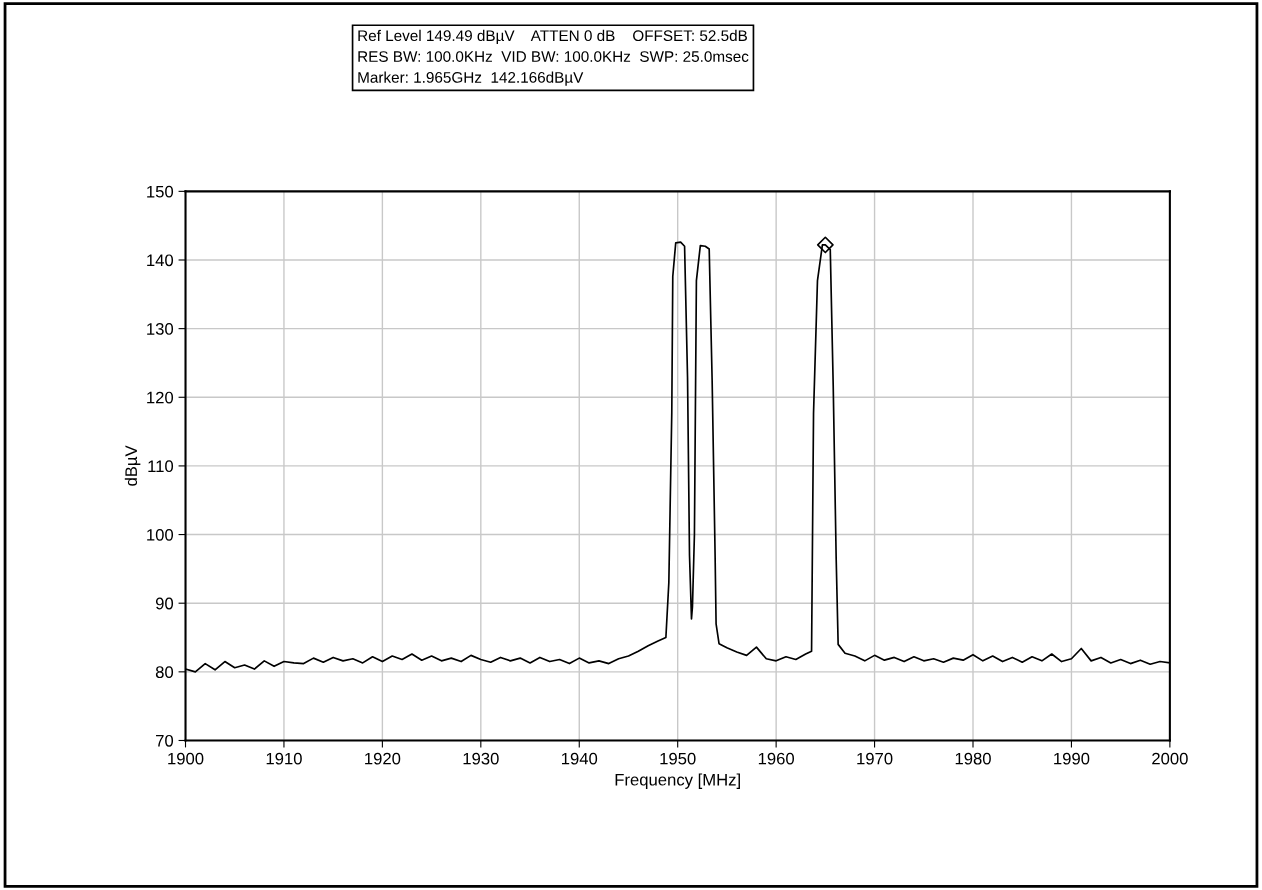  Describe the element at coordinates (164, 603) in the screenshot. I see `y-tick-label: 90` at that location.